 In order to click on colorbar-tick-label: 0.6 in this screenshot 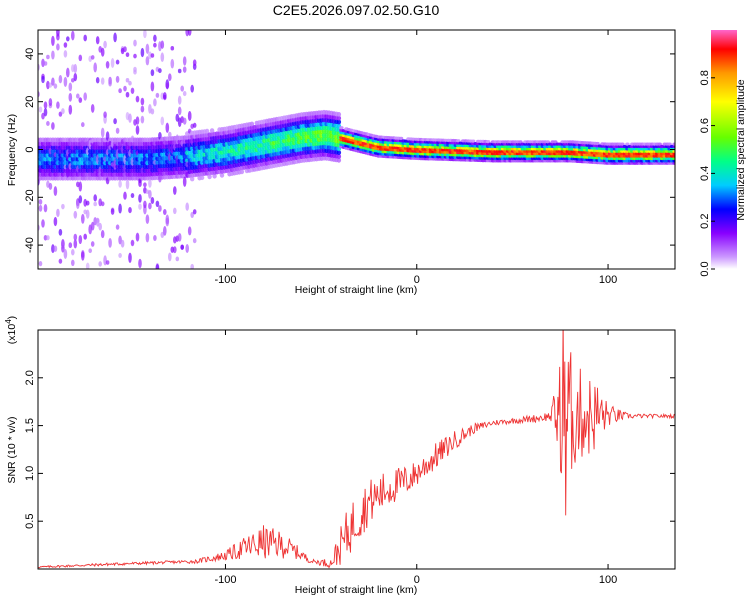, I will do `click(705, 125)`.